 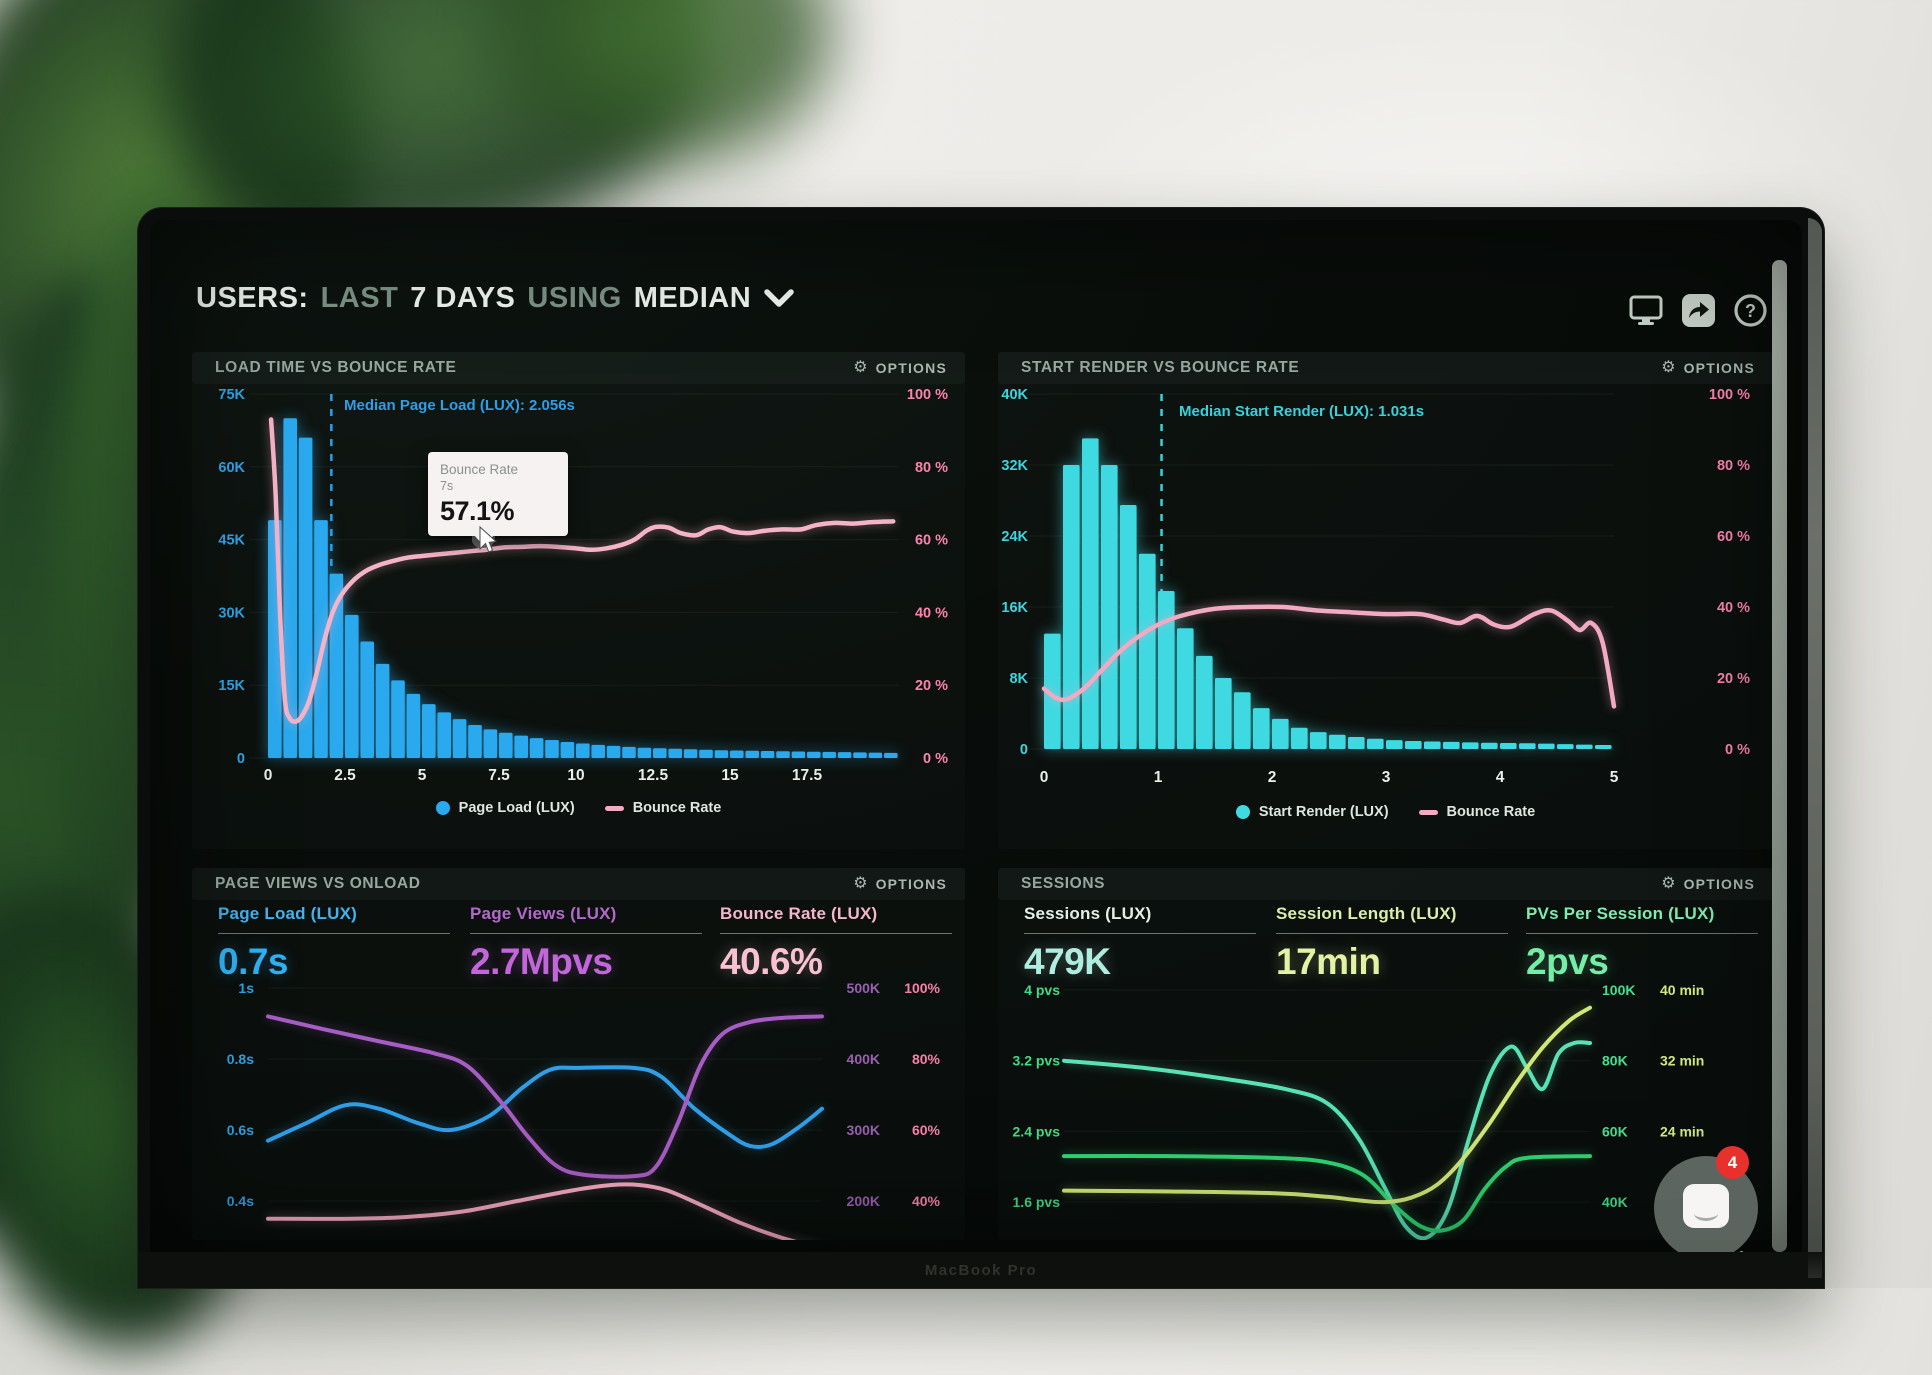 I want to click on axis-label: 0 %, so click(x=935, y=759).